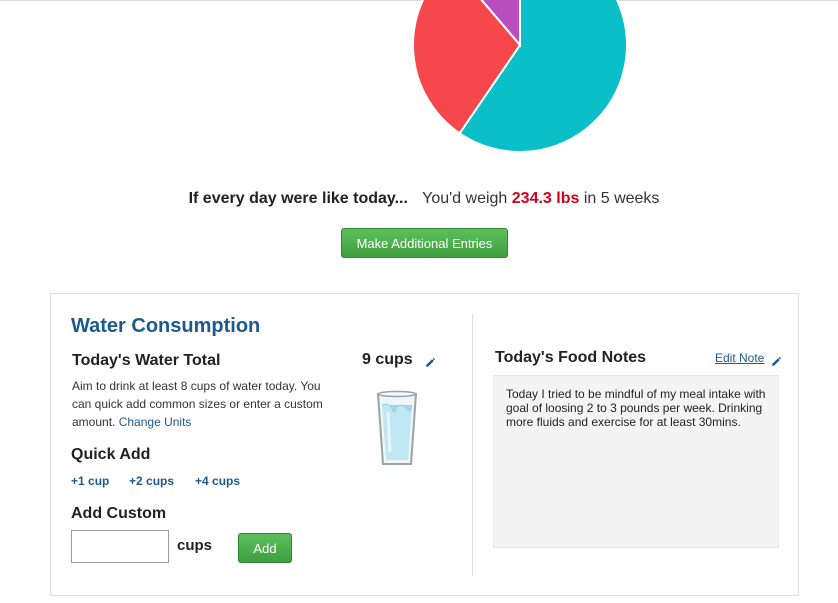 The height and width of the screenshot is (603, 838). What do you see at coordinates (621, 198) in the screenshot?
I see `projection-suffix: in 5 weeks` at bounding box center [621, 198].